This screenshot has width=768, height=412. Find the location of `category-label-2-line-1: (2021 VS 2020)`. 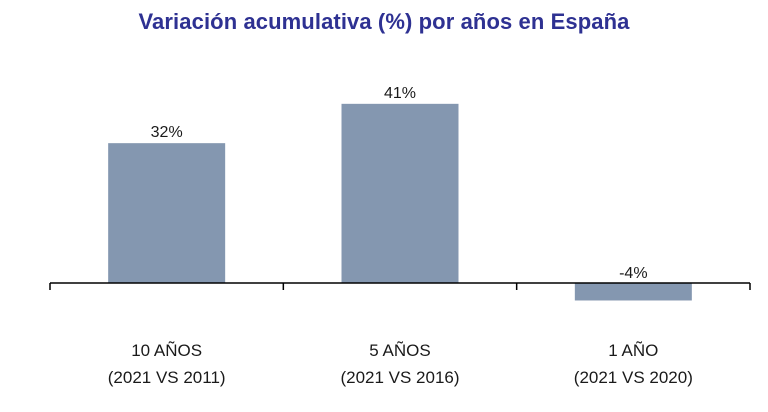

category-label-2-line-1: (2021 VS 2020) is located at coordinates (633, 377).